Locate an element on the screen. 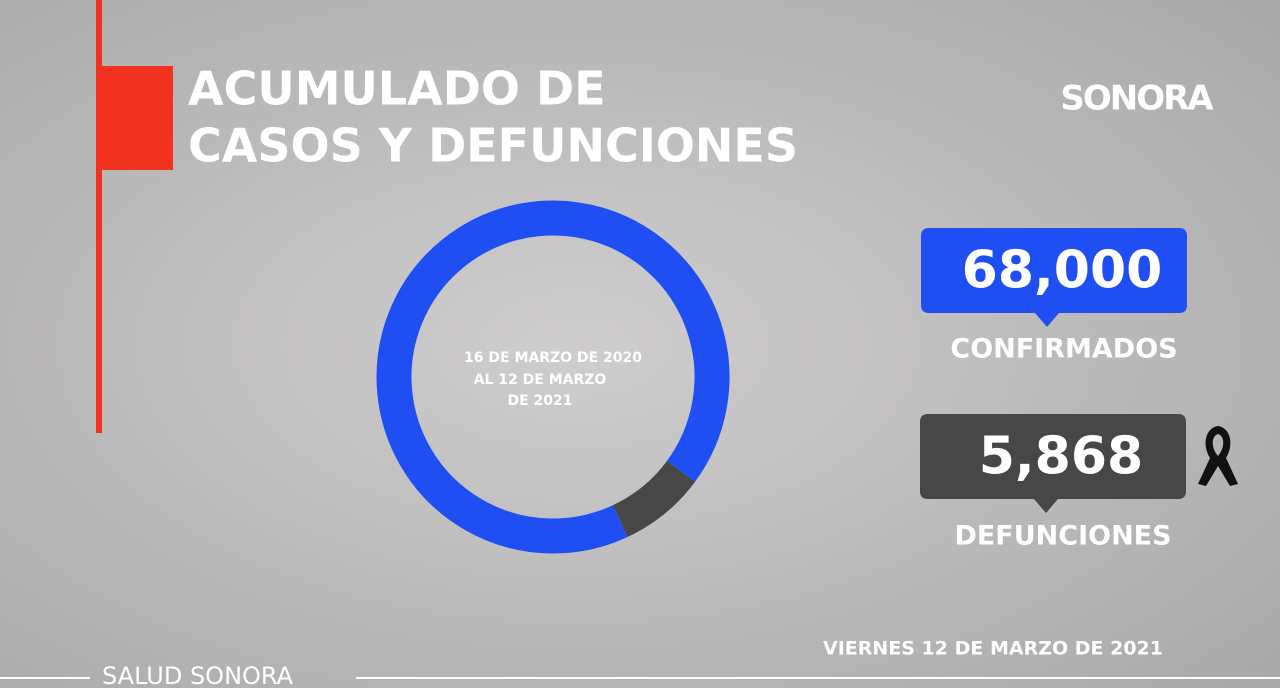 Image resolution: width=1280 pixels, height=688 pixels. center-text: AL 12 DE MARZO is located at coordinates (540, 380).